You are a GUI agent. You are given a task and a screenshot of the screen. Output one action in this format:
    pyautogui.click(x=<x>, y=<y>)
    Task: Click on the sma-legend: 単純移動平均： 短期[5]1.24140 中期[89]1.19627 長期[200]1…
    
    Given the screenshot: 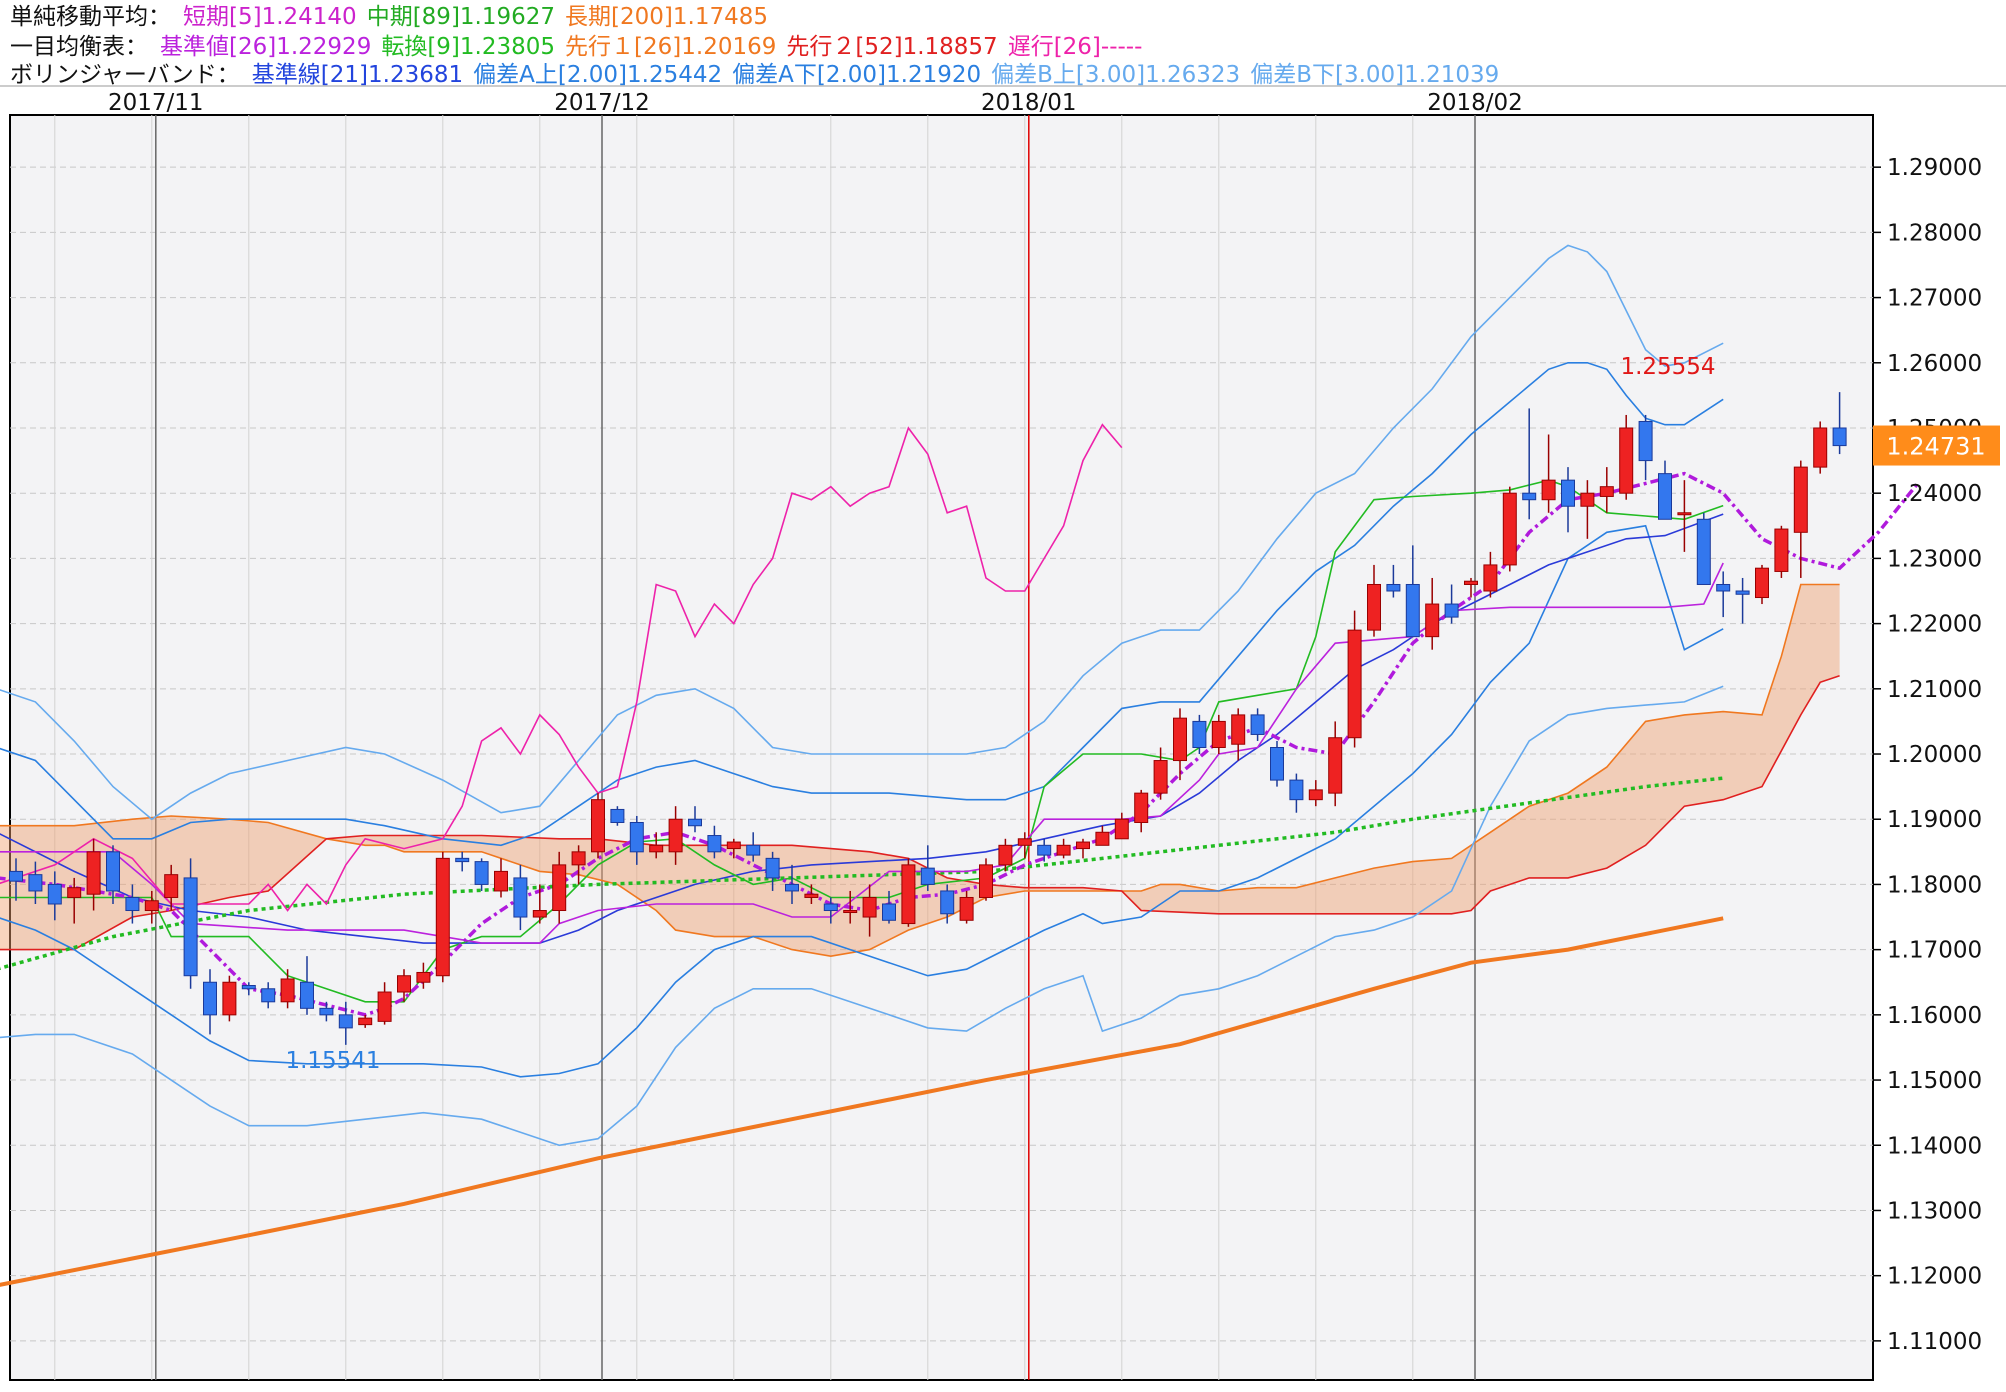 What is the action you would take?
    pyautogui.click(x=394, y=17)
    